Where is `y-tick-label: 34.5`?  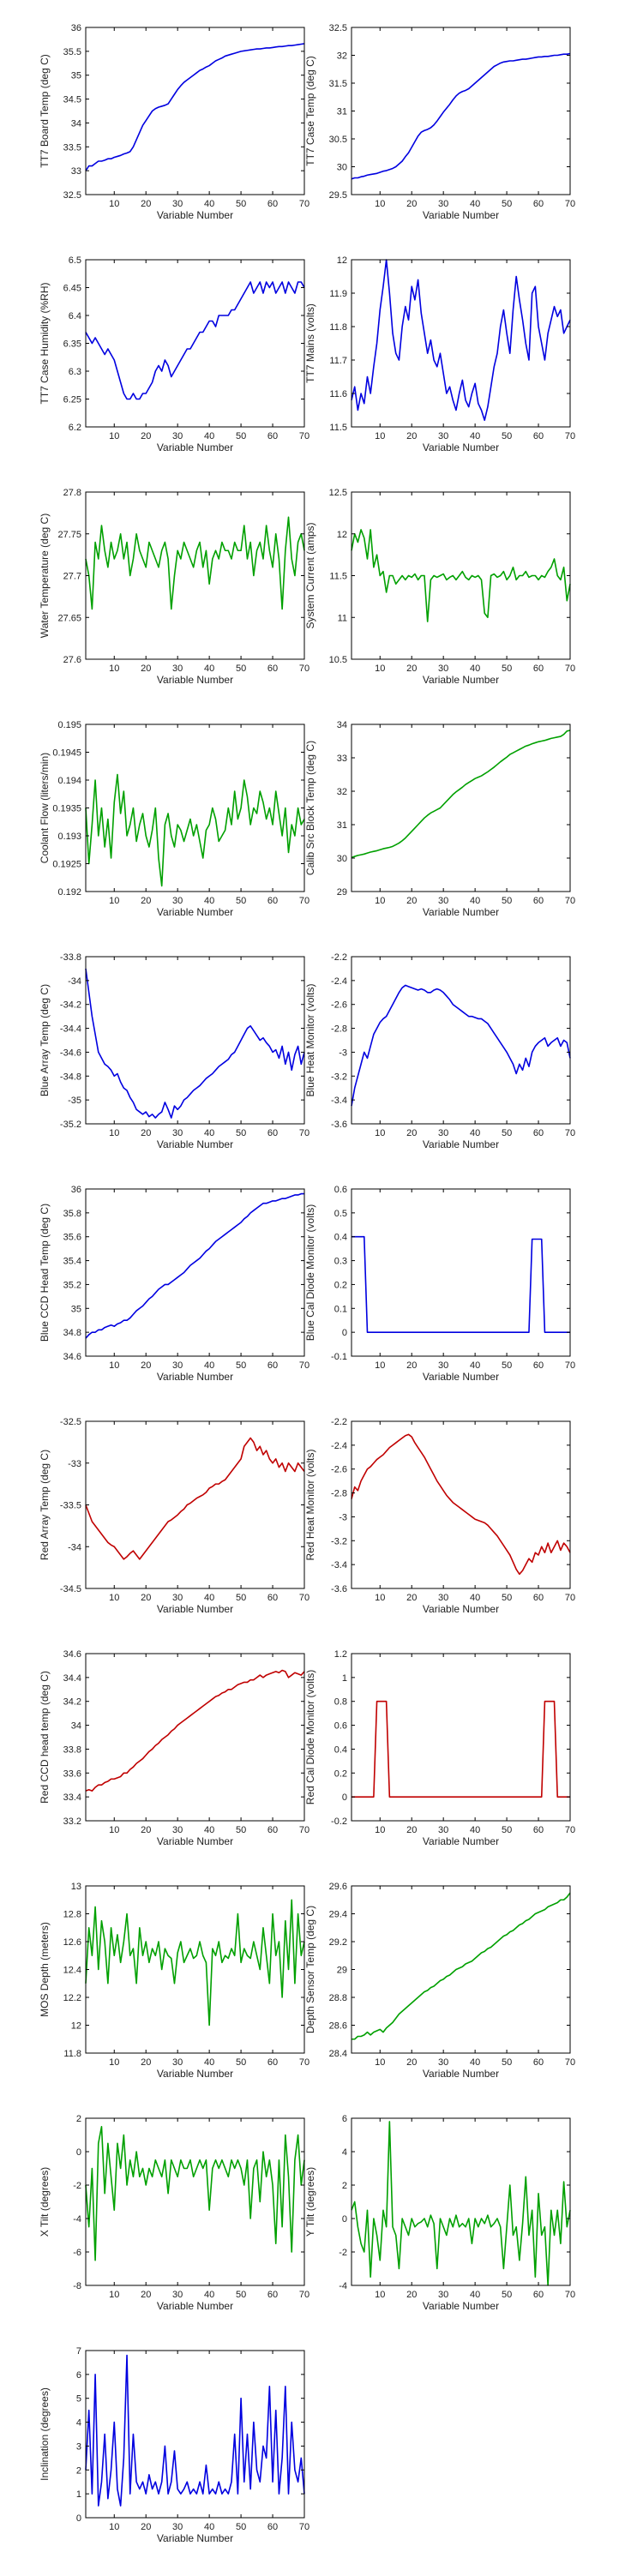
y-tick-label: 34.5 is located at coordinates (72, 100).